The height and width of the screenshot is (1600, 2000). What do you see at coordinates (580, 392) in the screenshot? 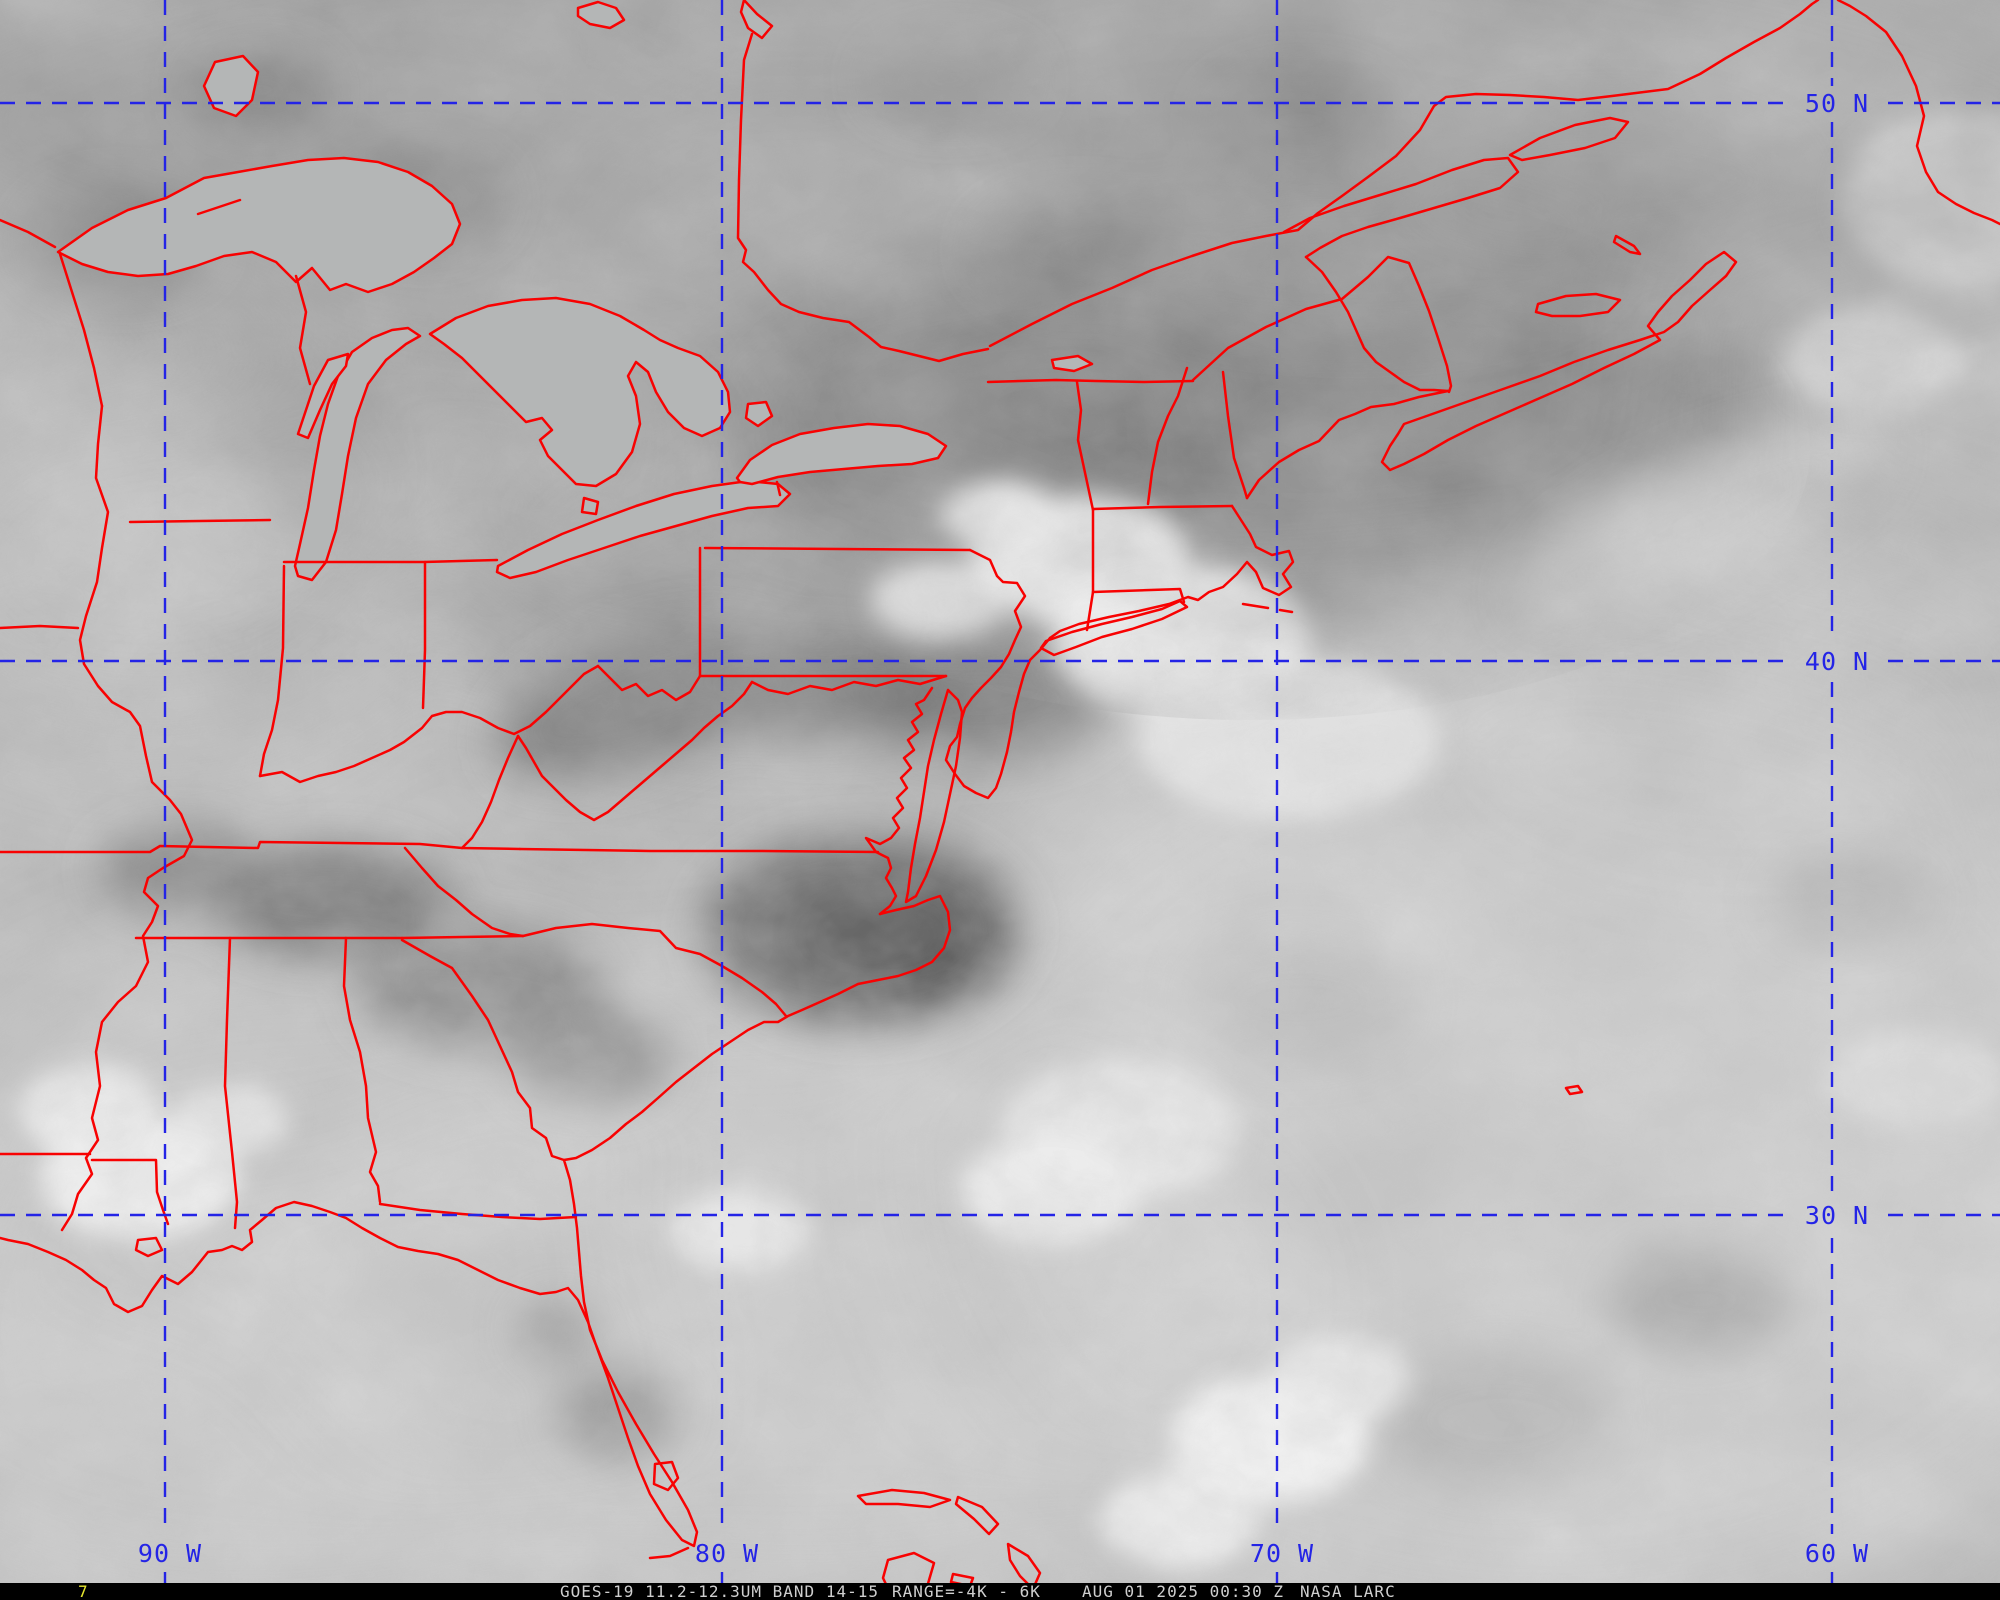
I see `lake-huron-georgian-bay` at bounding box center [580, 392].